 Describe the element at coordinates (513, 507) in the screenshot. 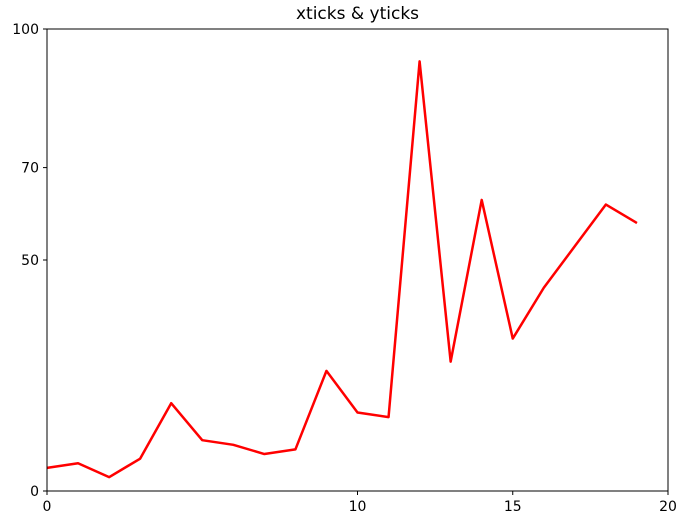

I see `x-tick-label: 15` at that location.